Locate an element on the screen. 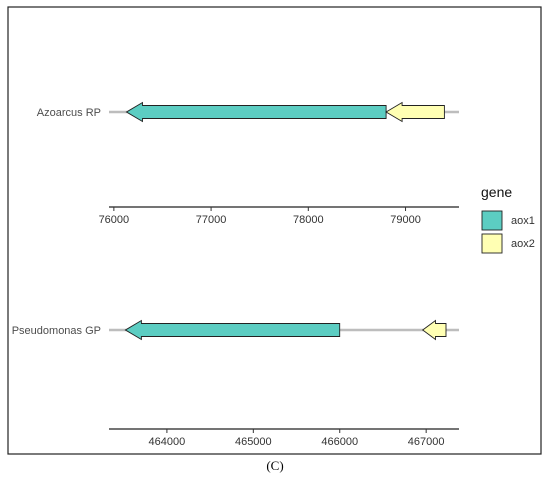 This screenshot has width=550, height=477. legend-label-aox1: aox1 is located at coordinates (523, 221).